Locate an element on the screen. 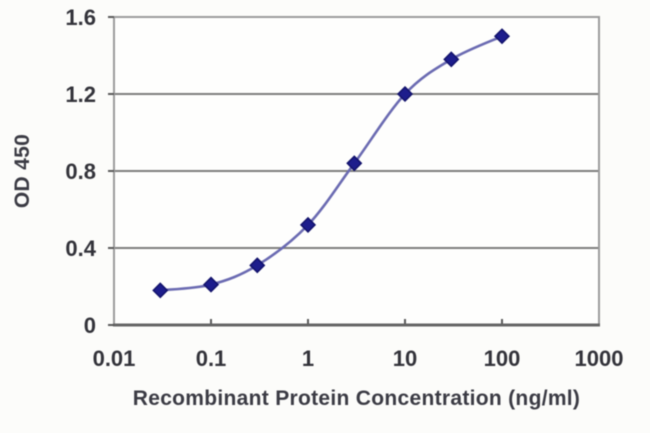 This screenshot has height=433, width=650. x-tick-label: 0.01 is located at coordinates (114, 358).